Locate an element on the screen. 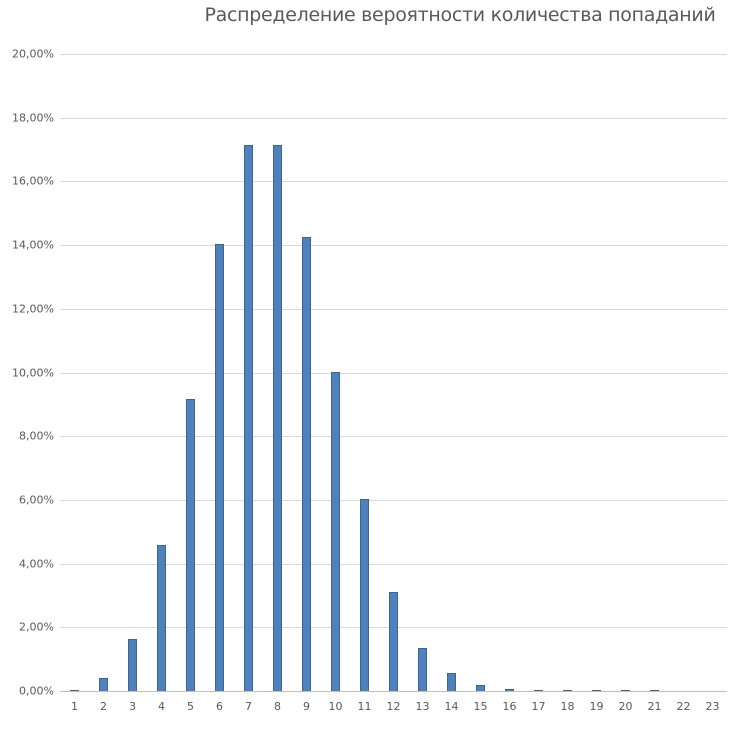  y-tick-label: 10,00% is located at coordinates (33, 372).